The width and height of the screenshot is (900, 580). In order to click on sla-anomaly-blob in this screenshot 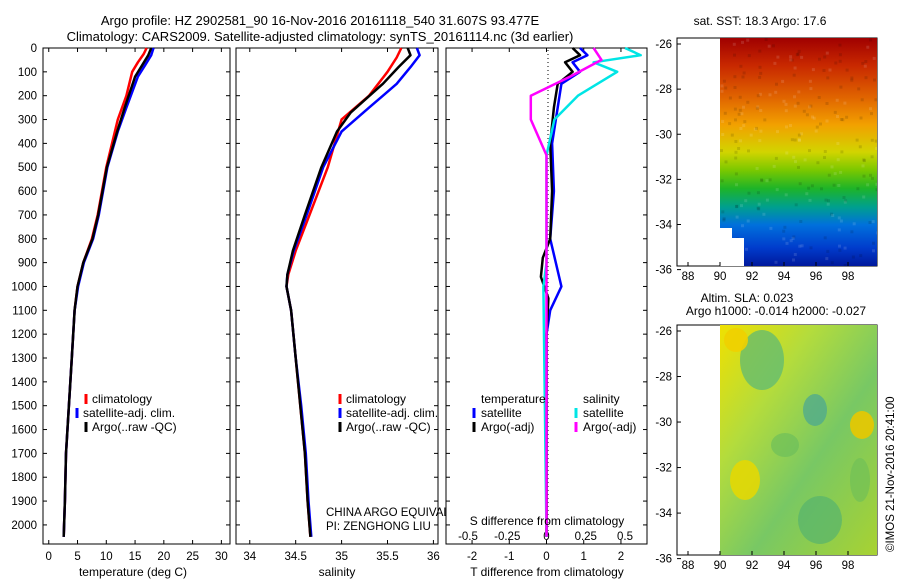, I will do `click(860, 480)`.